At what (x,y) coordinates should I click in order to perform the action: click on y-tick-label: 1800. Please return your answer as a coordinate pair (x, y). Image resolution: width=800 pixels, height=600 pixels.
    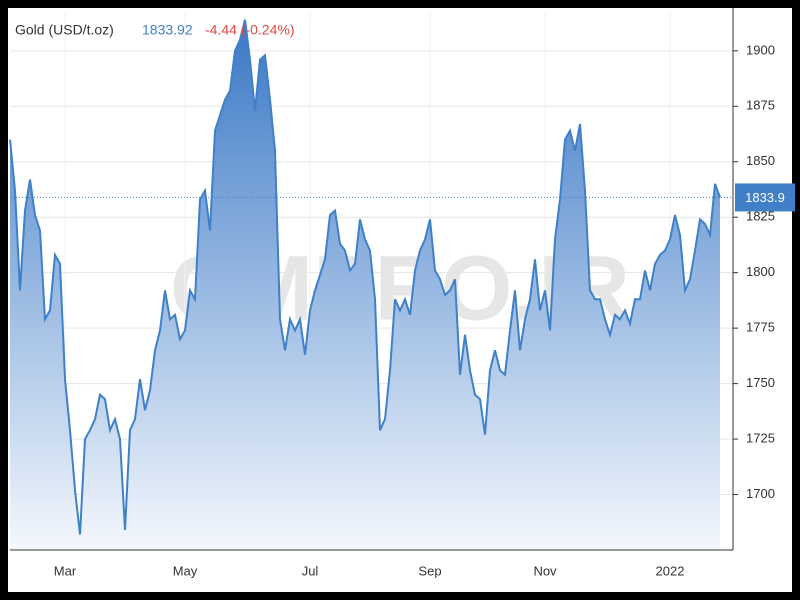
    Looking at the image, I should click on (760, 271).